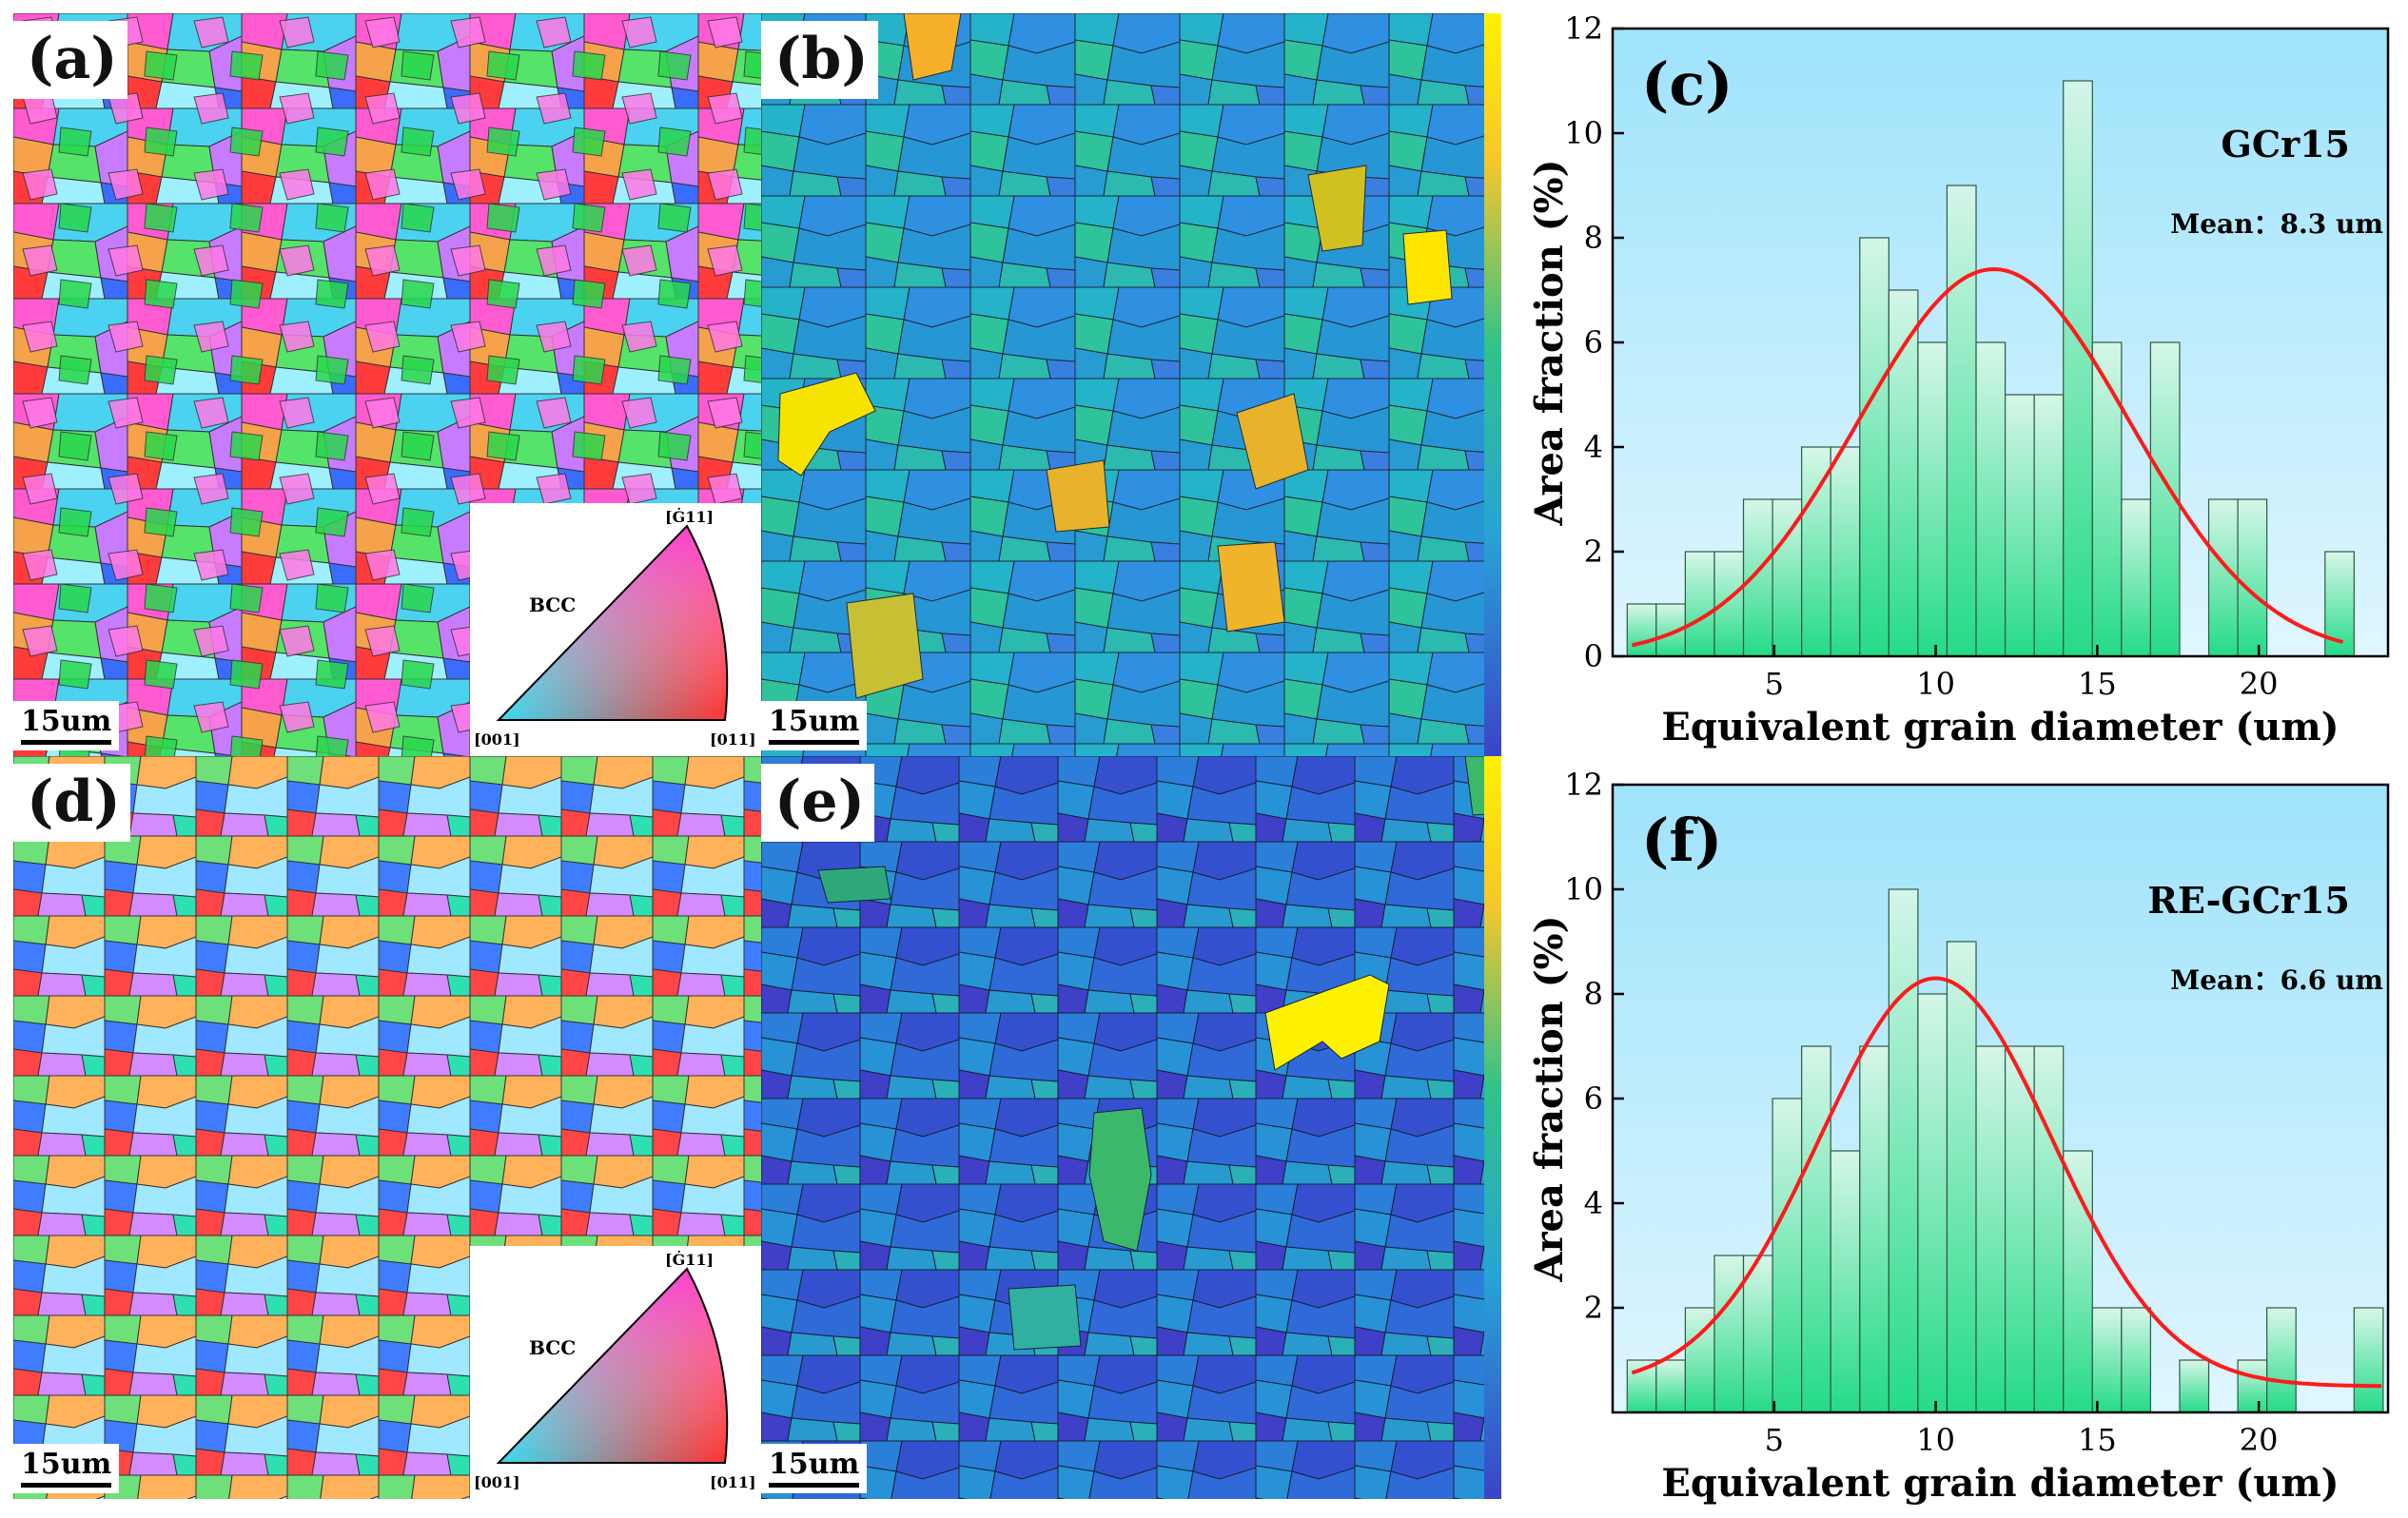 The image size is (2408, 1518). I want to click on chart-f-panel-label: (f), so click(1681, 840).